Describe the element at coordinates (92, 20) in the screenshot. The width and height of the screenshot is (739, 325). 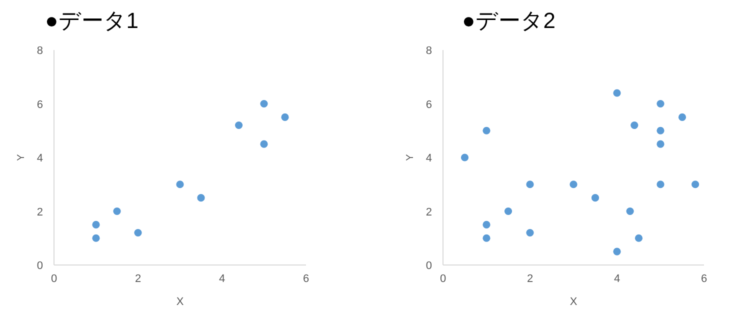
I see `chart-title: ●データ1` at that location.